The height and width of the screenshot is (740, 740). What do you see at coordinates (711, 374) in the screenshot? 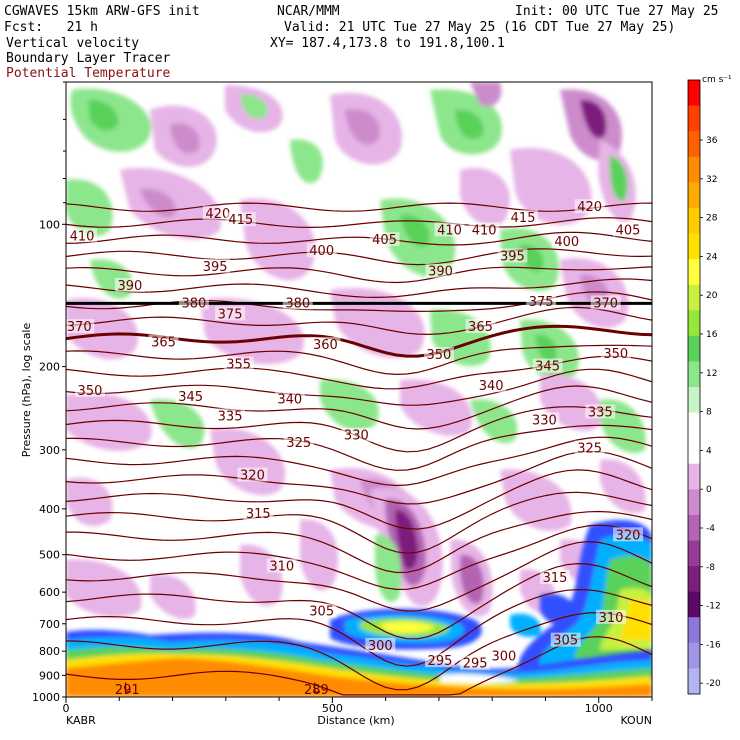
I see `colorbar-tick-label: 12` at bounding box center [711, 374].